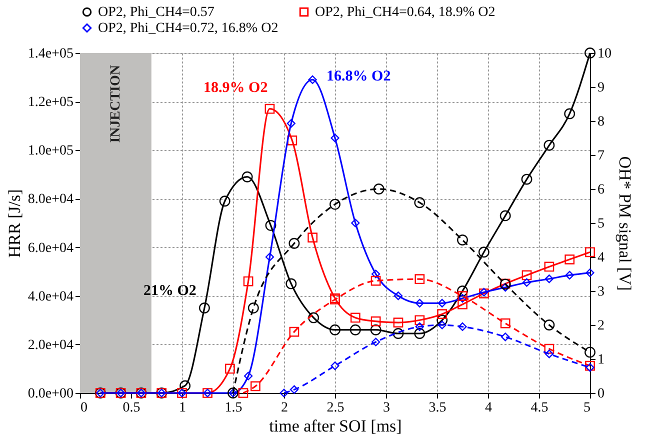  Describe the element at coordinates (116, 104) in the screenshot. I see `band-label: INJECTION` at that location.